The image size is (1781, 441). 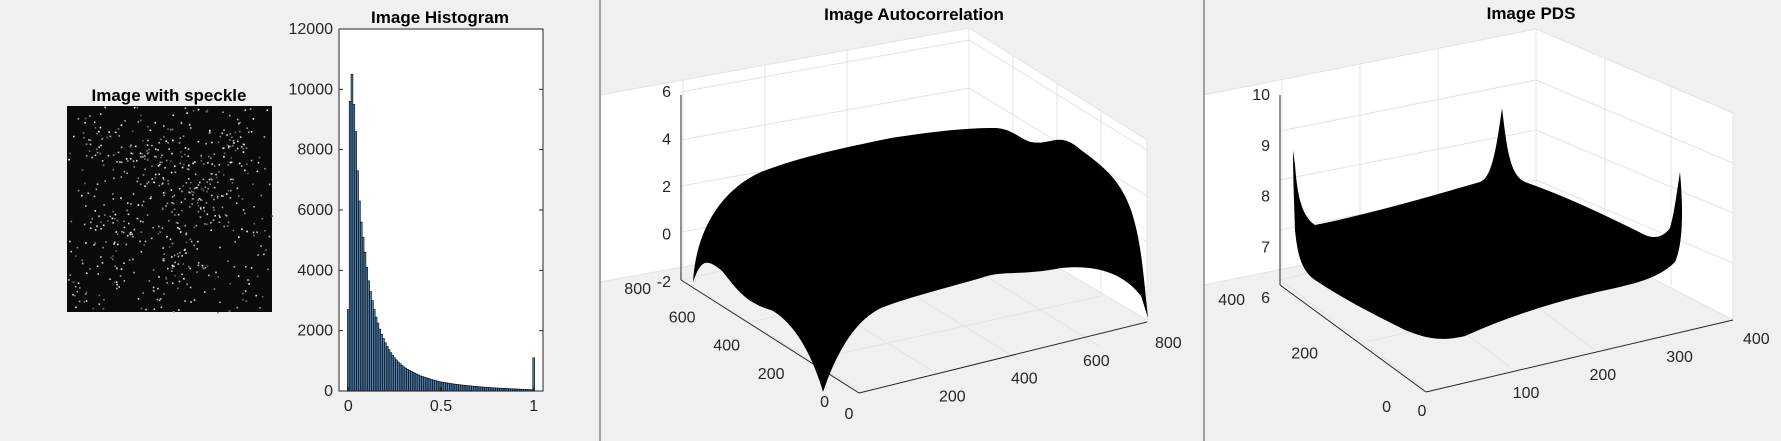 I want to click on histogram-y-tick-label: 12000, so click(x=311, y=29).